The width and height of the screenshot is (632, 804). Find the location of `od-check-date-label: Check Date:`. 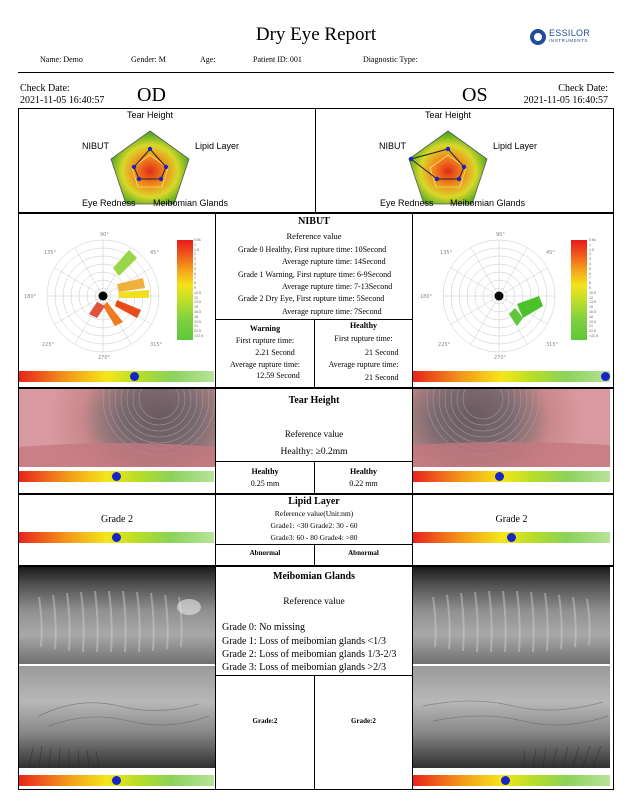

od-check-date-label: Check Date: is located at coordinates (45, 88).